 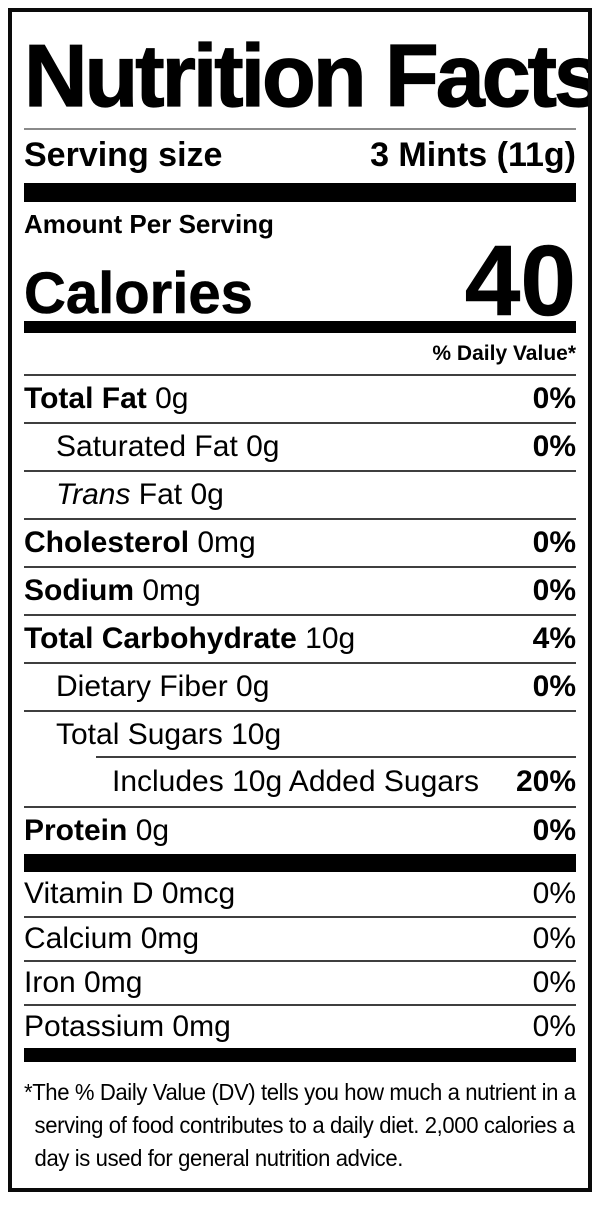 I want to click on nutrient-amount: Calcium 0mg, so click(x=112, y=939).